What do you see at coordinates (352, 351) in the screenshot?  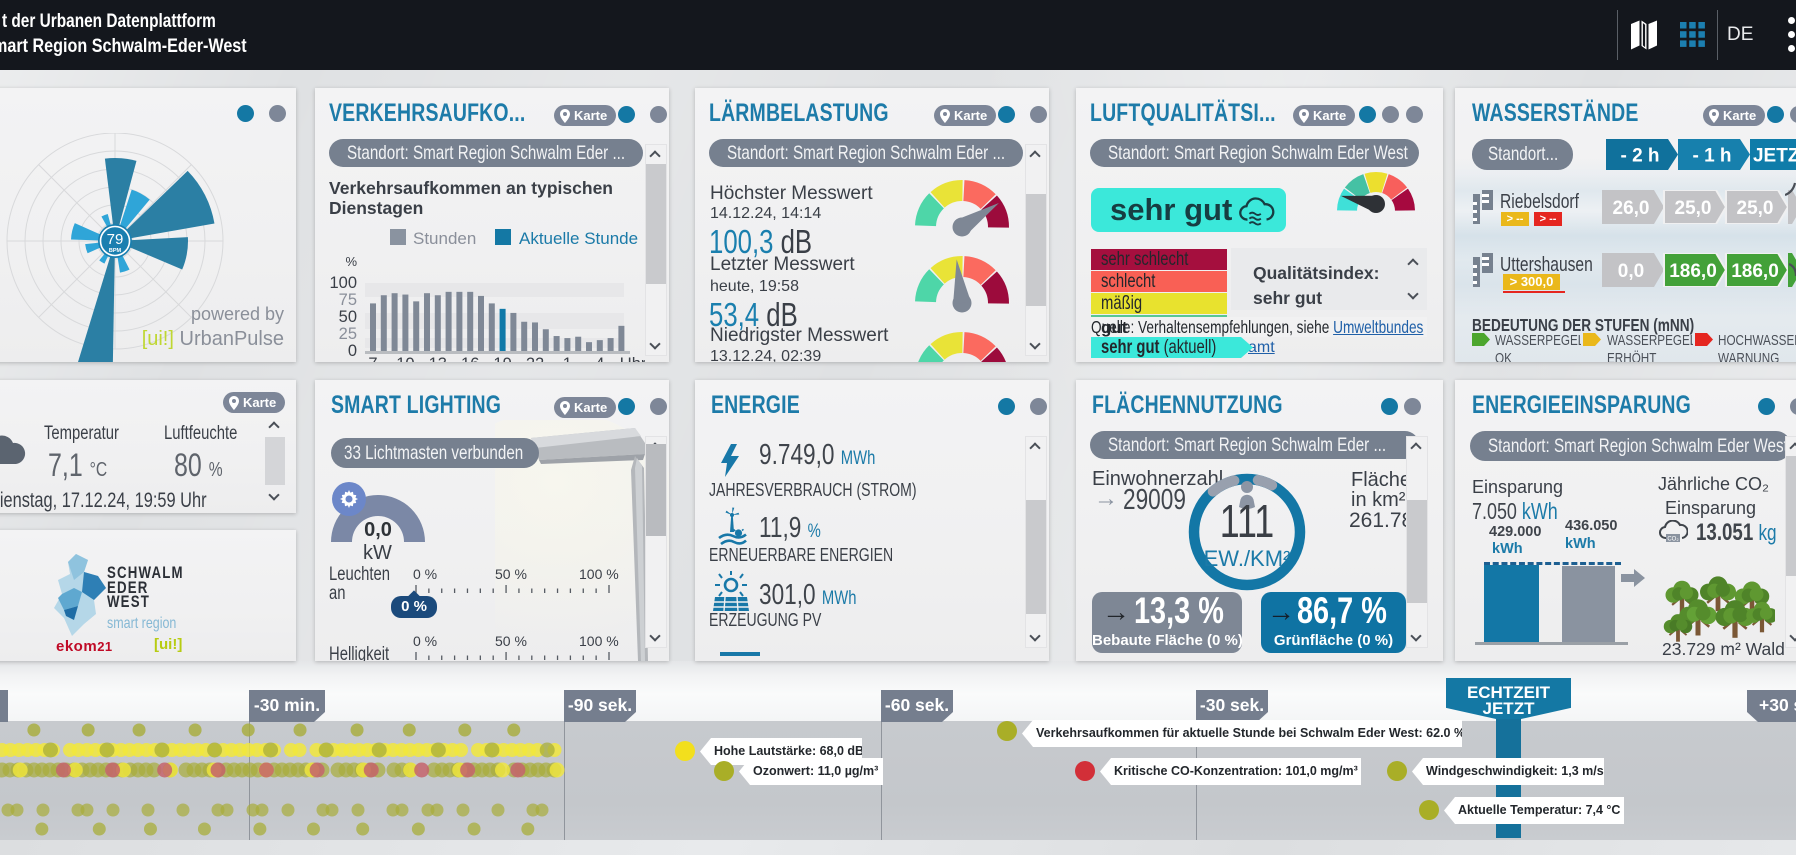 I see `svg-text: 0` at bounding box center [352, 351].